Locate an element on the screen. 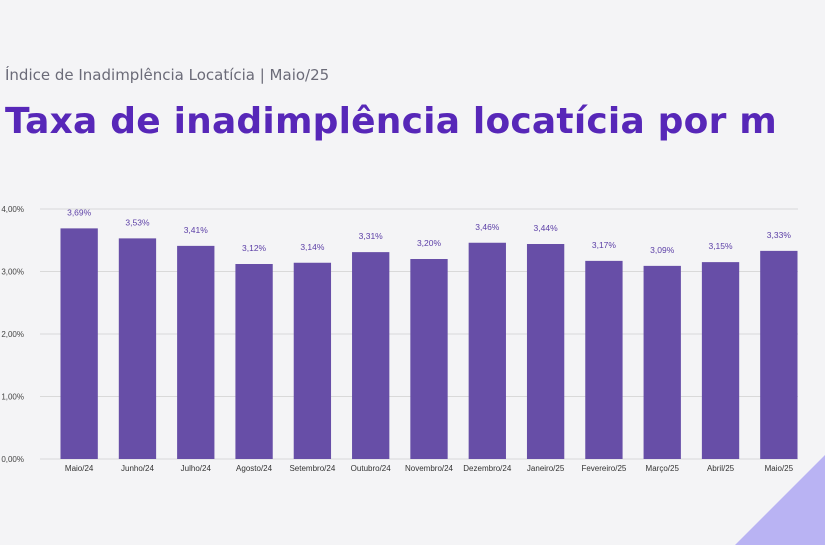 The image size is (825, 545). data-label: 3,09% is located at coordinates (662, 250).